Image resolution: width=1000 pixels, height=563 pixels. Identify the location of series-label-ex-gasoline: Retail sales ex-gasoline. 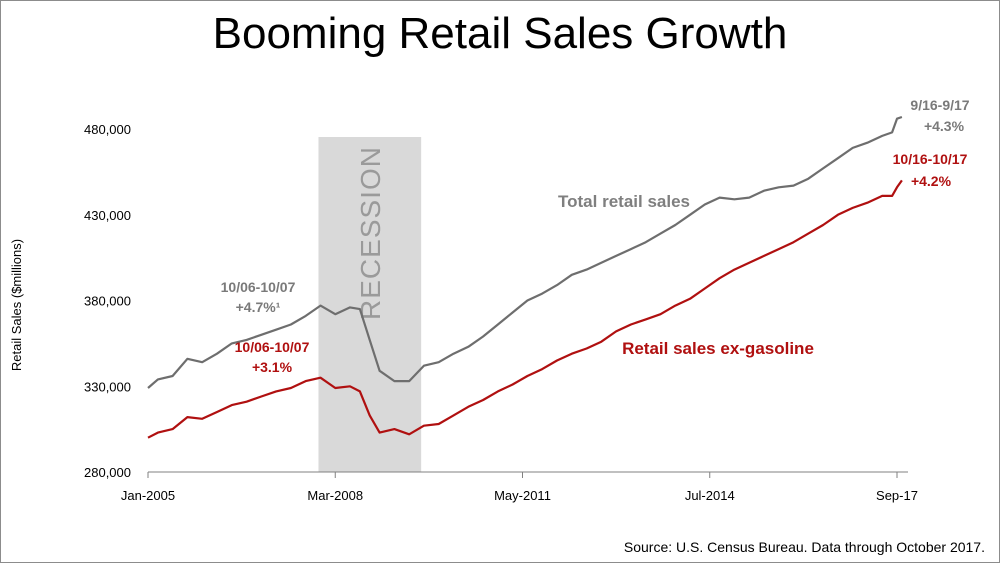
(718, 348).